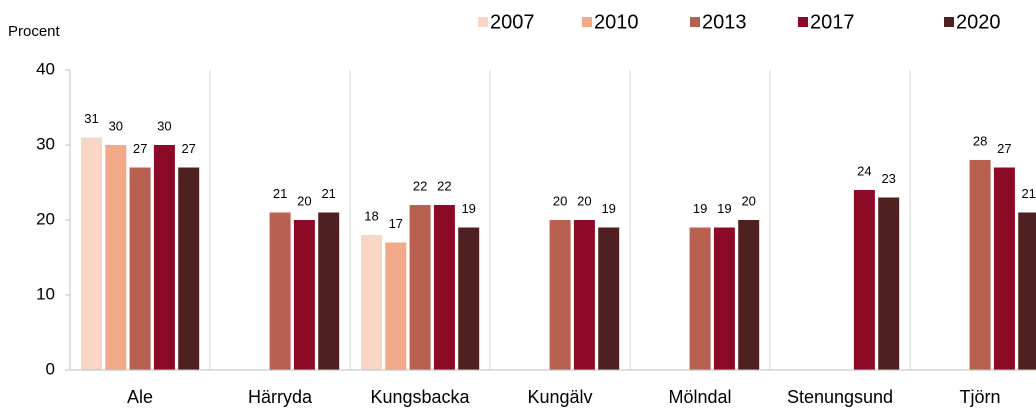  Describe the element at coordinates (45, 68) in the screenshot. I see `y-tick-label: 40` at that location.